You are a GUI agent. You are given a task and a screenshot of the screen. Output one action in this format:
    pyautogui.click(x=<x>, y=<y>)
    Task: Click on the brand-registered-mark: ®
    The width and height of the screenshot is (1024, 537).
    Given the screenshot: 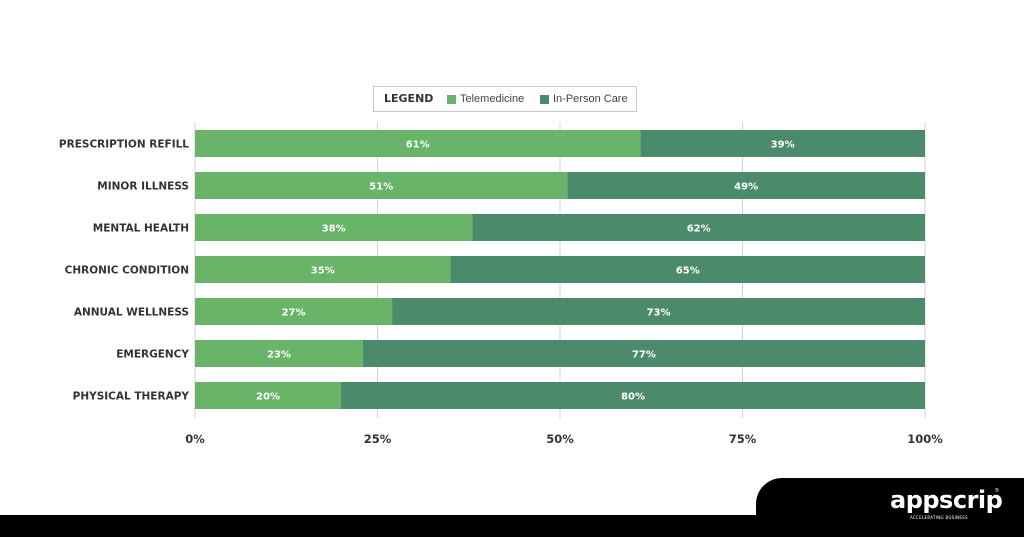 What is the action you would take?
    pyautogui.click(x=997, y=491)
    